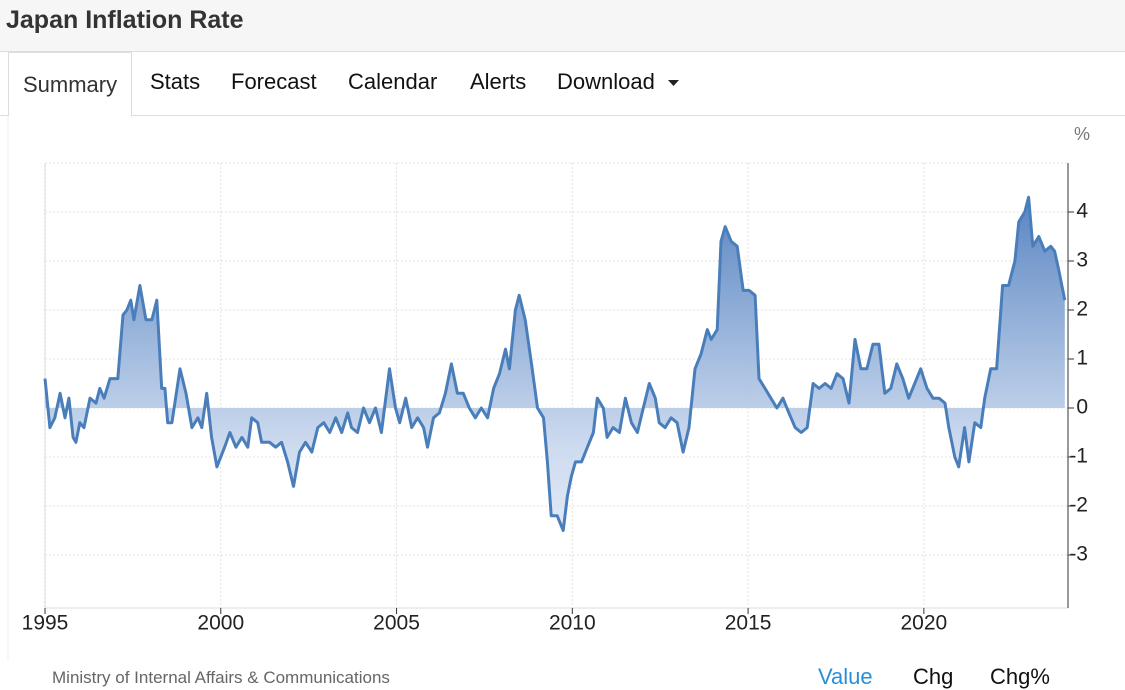 The image size is (1125, 690). What do you see at coordinates (396, 623) in the screenshot?
I see `x-tick-label: 2005` at bounding box center [396, 623].